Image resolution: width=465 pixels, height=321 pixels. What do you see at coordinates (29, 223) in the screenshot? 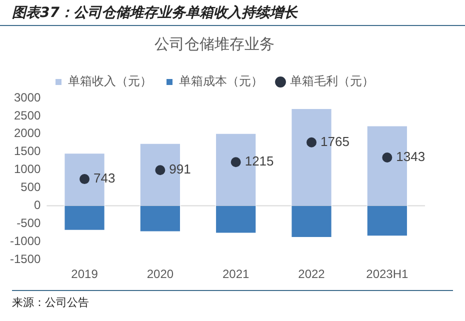
I see `y-tick-label: -500` at bounding box center [29, 223].